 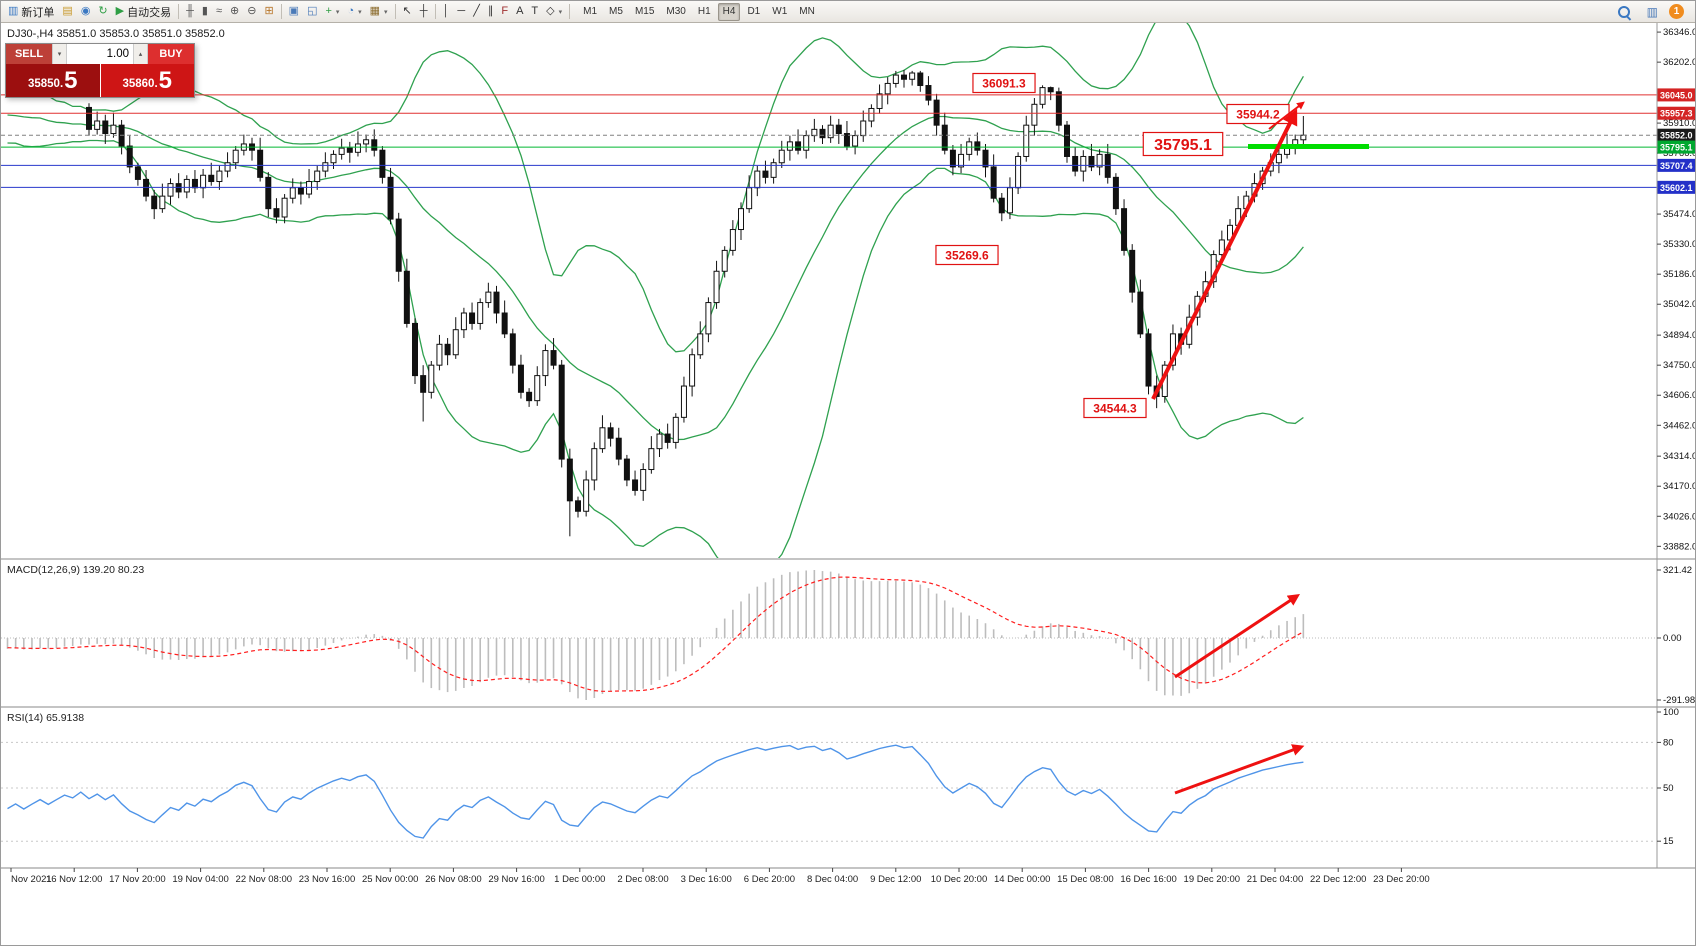 What do you see at coordinates (1676, 166) in the screenshot?
I see `svg-text: 35707.4` at bounding box center [1676, 166].